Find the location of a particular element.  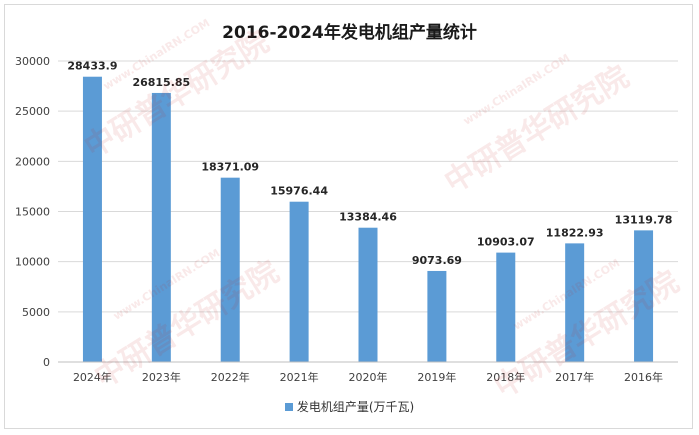

y-tick-label: 30000 is located at coordinates (32, 61).